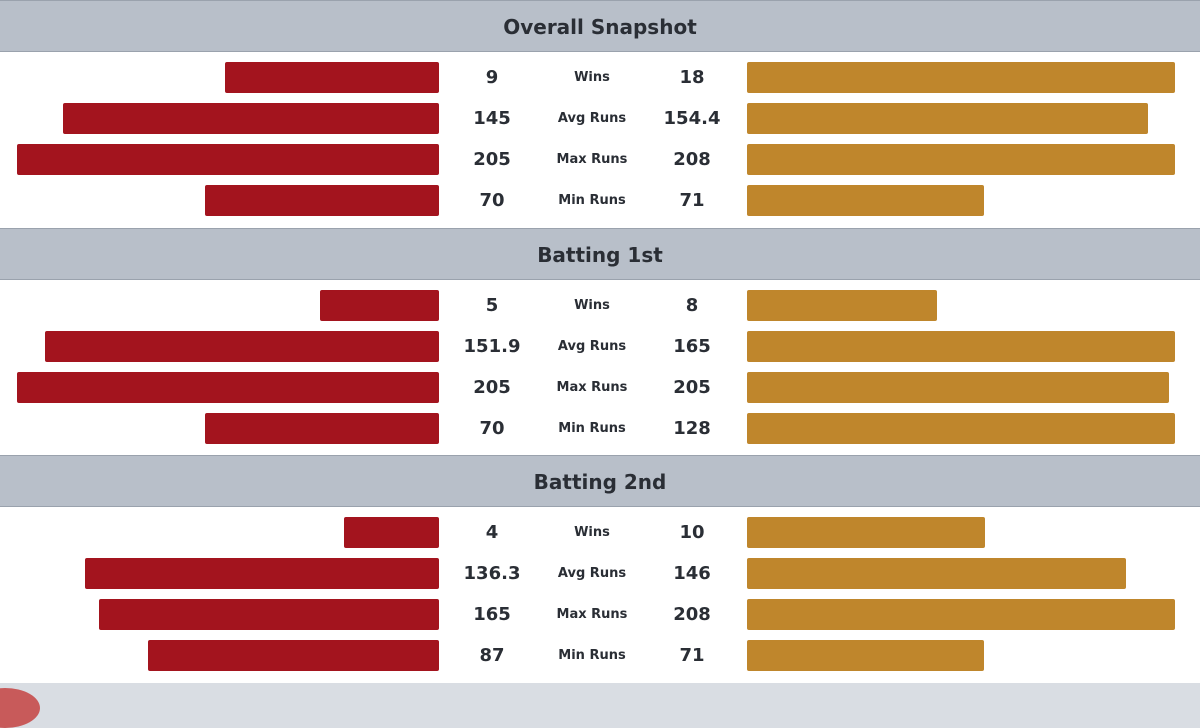 The image size is (1200, 728). What do you see at coordinates (600, 691) in the screenshot?
I see `bottom-strip` at bounding box center [600, 691].